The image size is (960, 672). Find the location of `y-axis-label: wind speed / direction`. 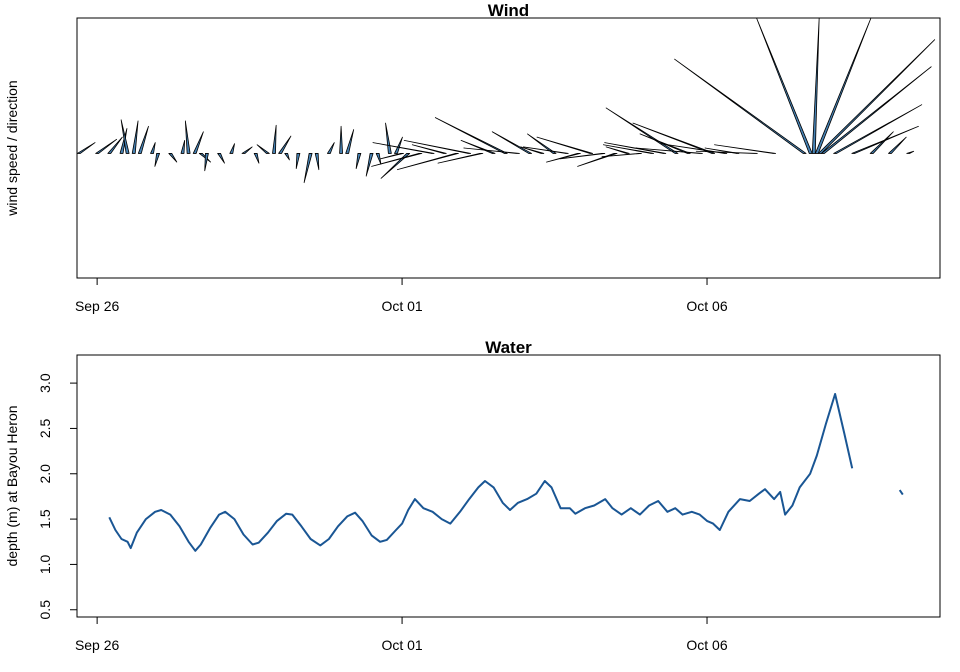

y-axis-label: wind speed / direction is located at coordinates (12, 148).